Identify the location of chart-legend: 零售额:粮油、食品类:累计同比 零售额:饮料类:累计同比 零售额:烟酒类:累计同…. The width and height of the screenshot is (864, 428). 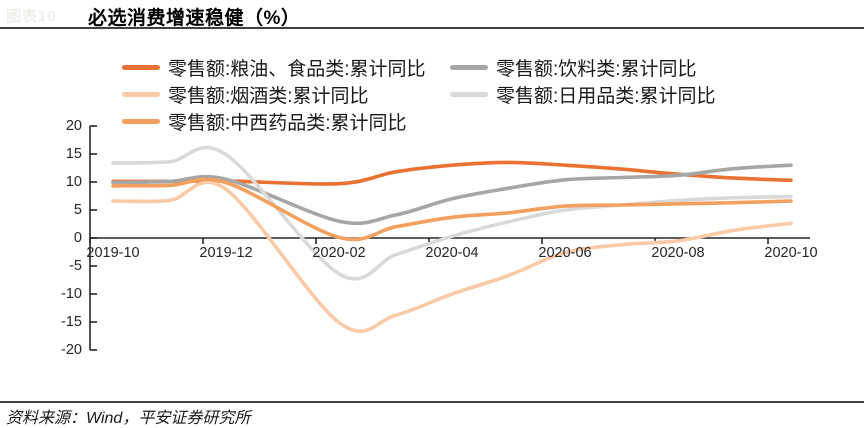
(419, 94).